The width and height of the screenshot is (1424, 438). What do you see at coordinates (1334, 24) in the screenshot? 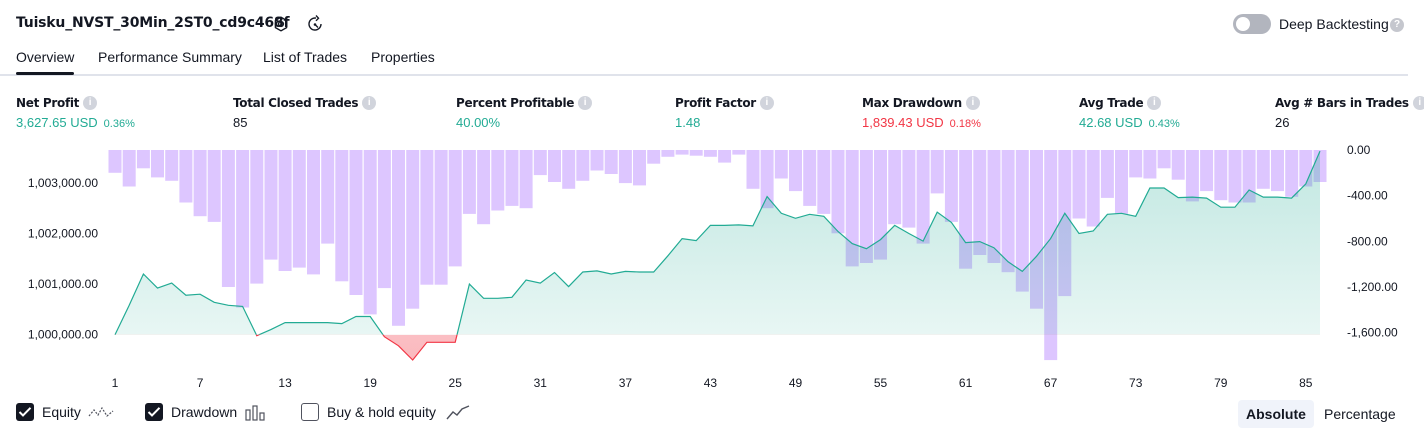
I see `deep-backtesting-label: Deep Backtesting` at bounding box center [1334, 24].